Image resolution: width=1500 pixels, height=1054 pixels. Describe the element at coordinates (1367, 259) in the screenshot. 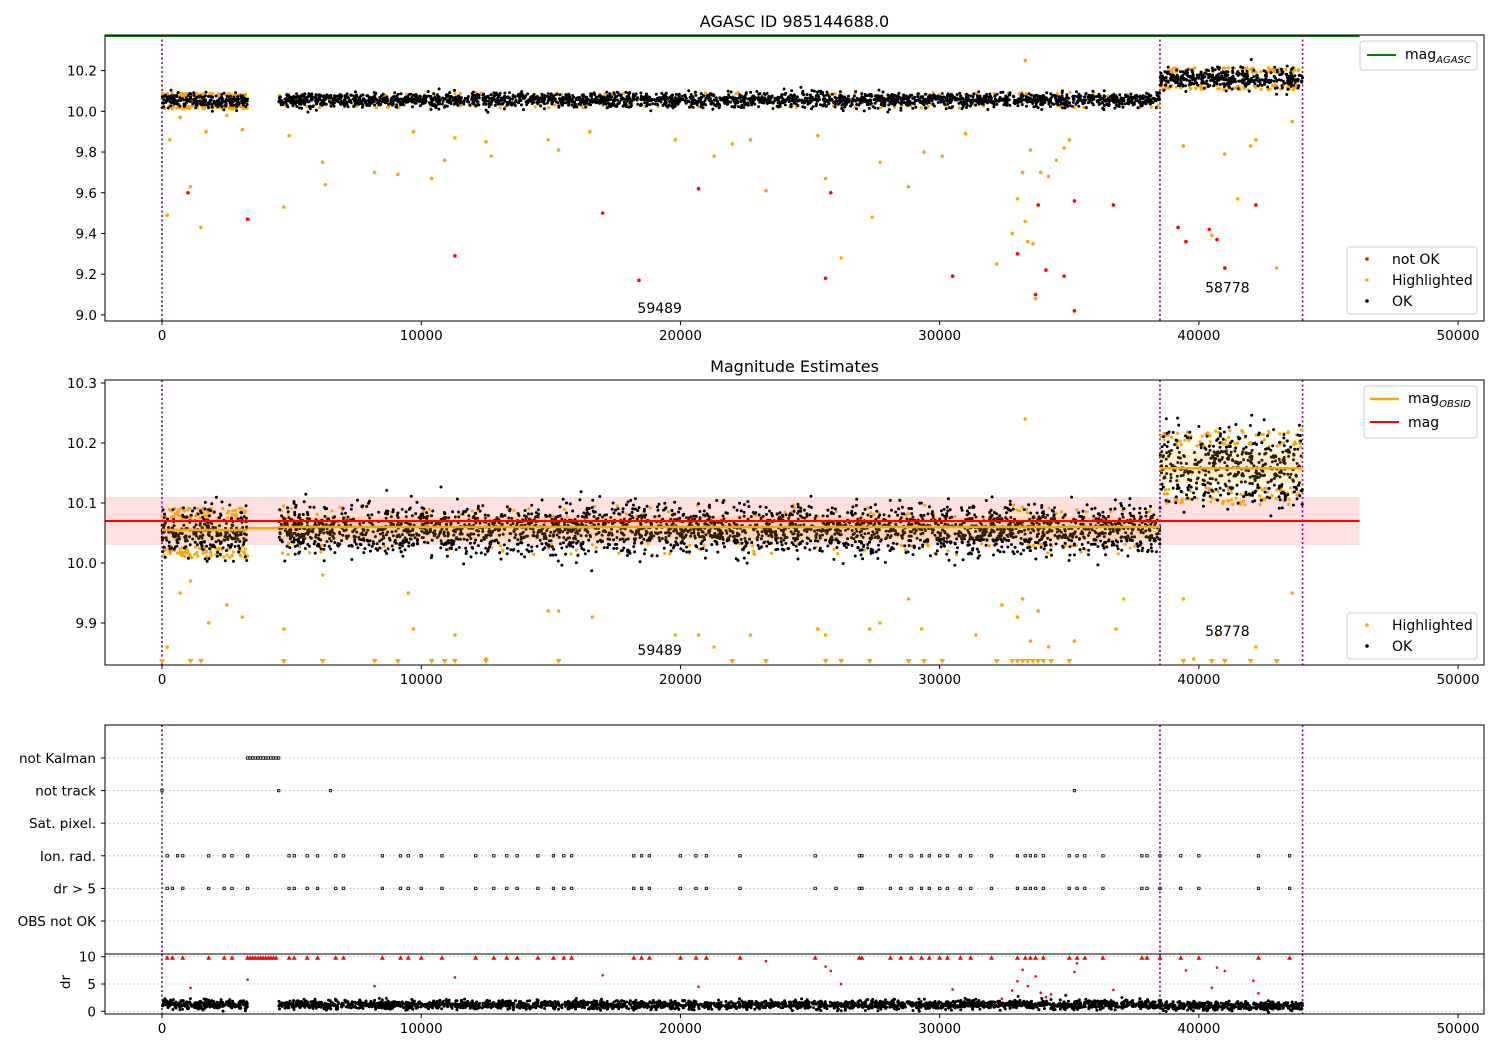

I see `legend-not-ok-marker` at that location.